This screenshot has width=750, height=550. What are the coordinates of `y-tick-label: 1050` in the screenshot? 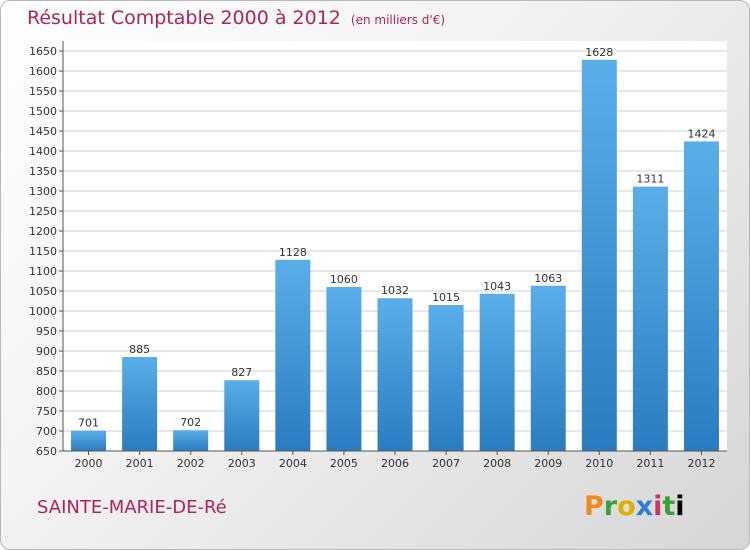 It's located at (43, 291).